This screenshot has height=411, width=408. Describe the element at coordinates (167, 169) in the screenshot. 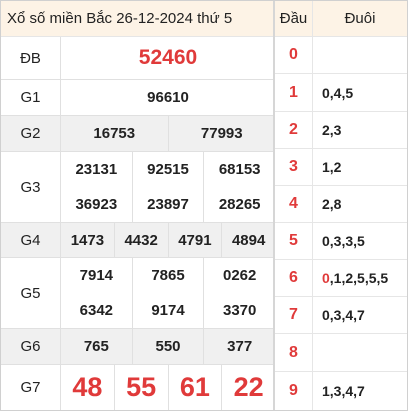

I see `prize-number-g3: 92515` at that location.